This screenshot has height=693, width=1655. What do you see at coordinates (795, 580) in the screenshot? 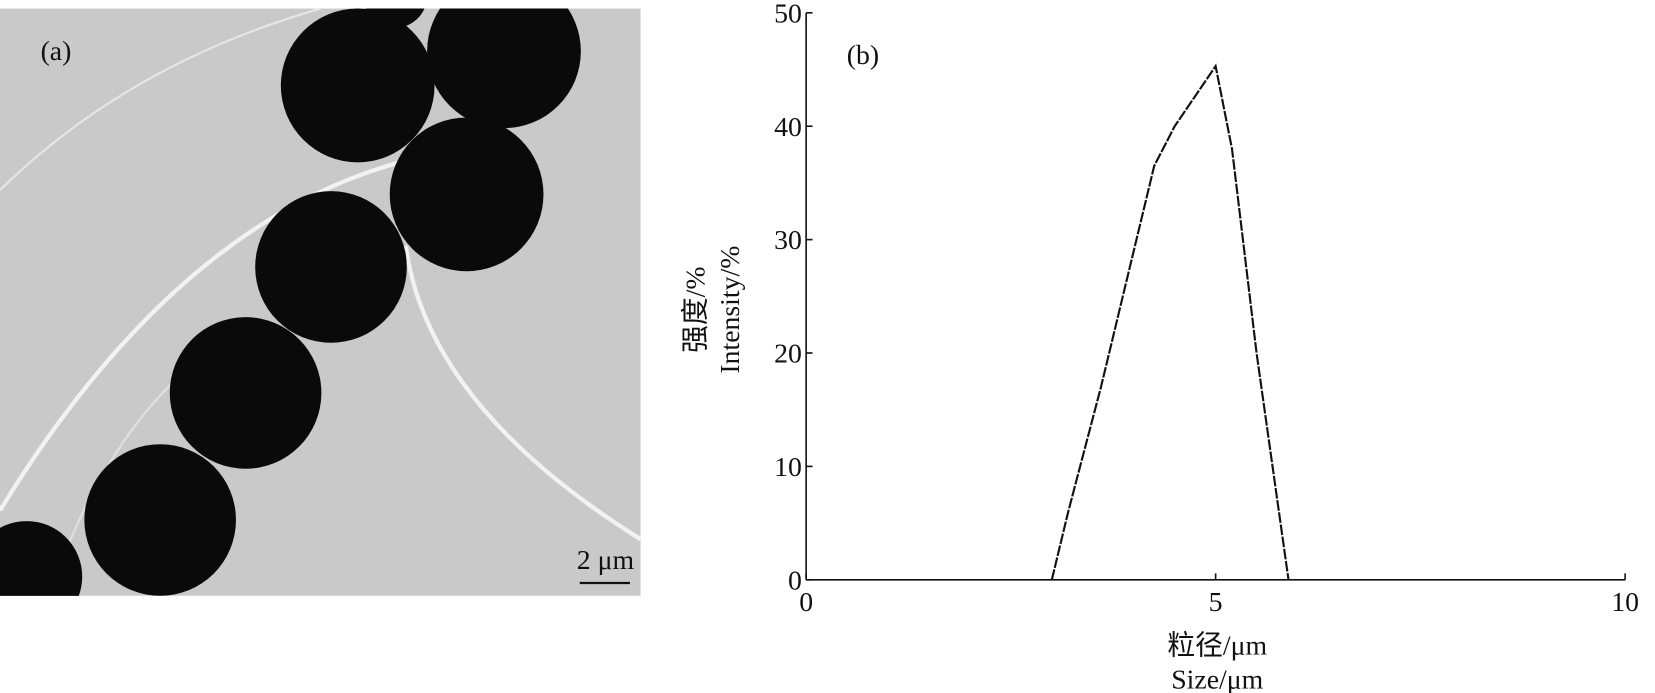
I see `y-tick-label: 0` at bounding box center [795, 580].